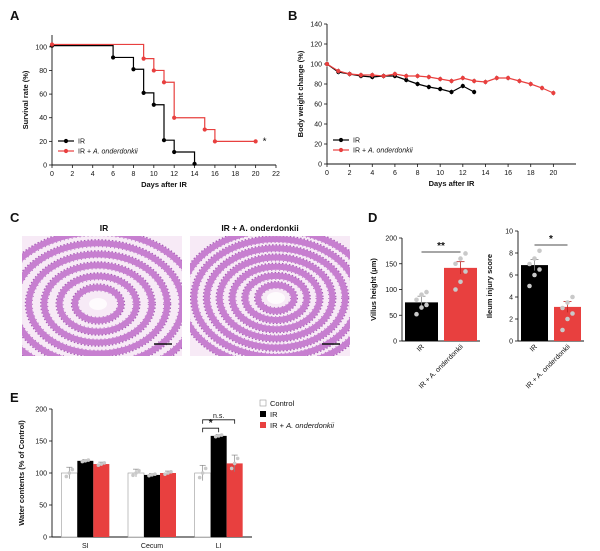 The width and height of the screenshot is (600, 551). I want to click on micrograph-tissue, so click(102, 296).